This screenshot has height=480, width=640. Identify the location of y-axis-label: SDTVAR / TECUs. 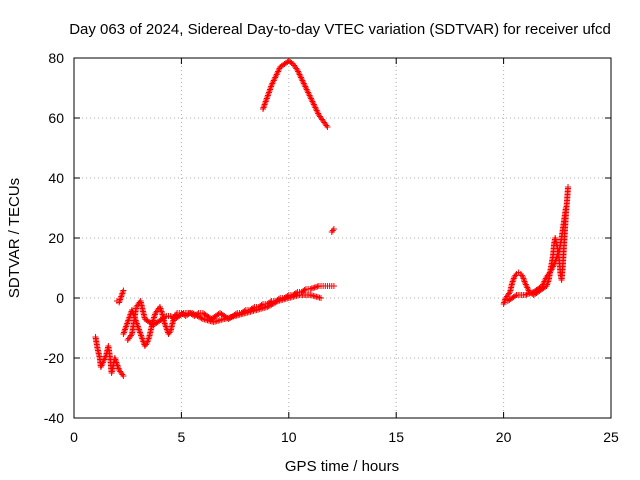
(14, 238).